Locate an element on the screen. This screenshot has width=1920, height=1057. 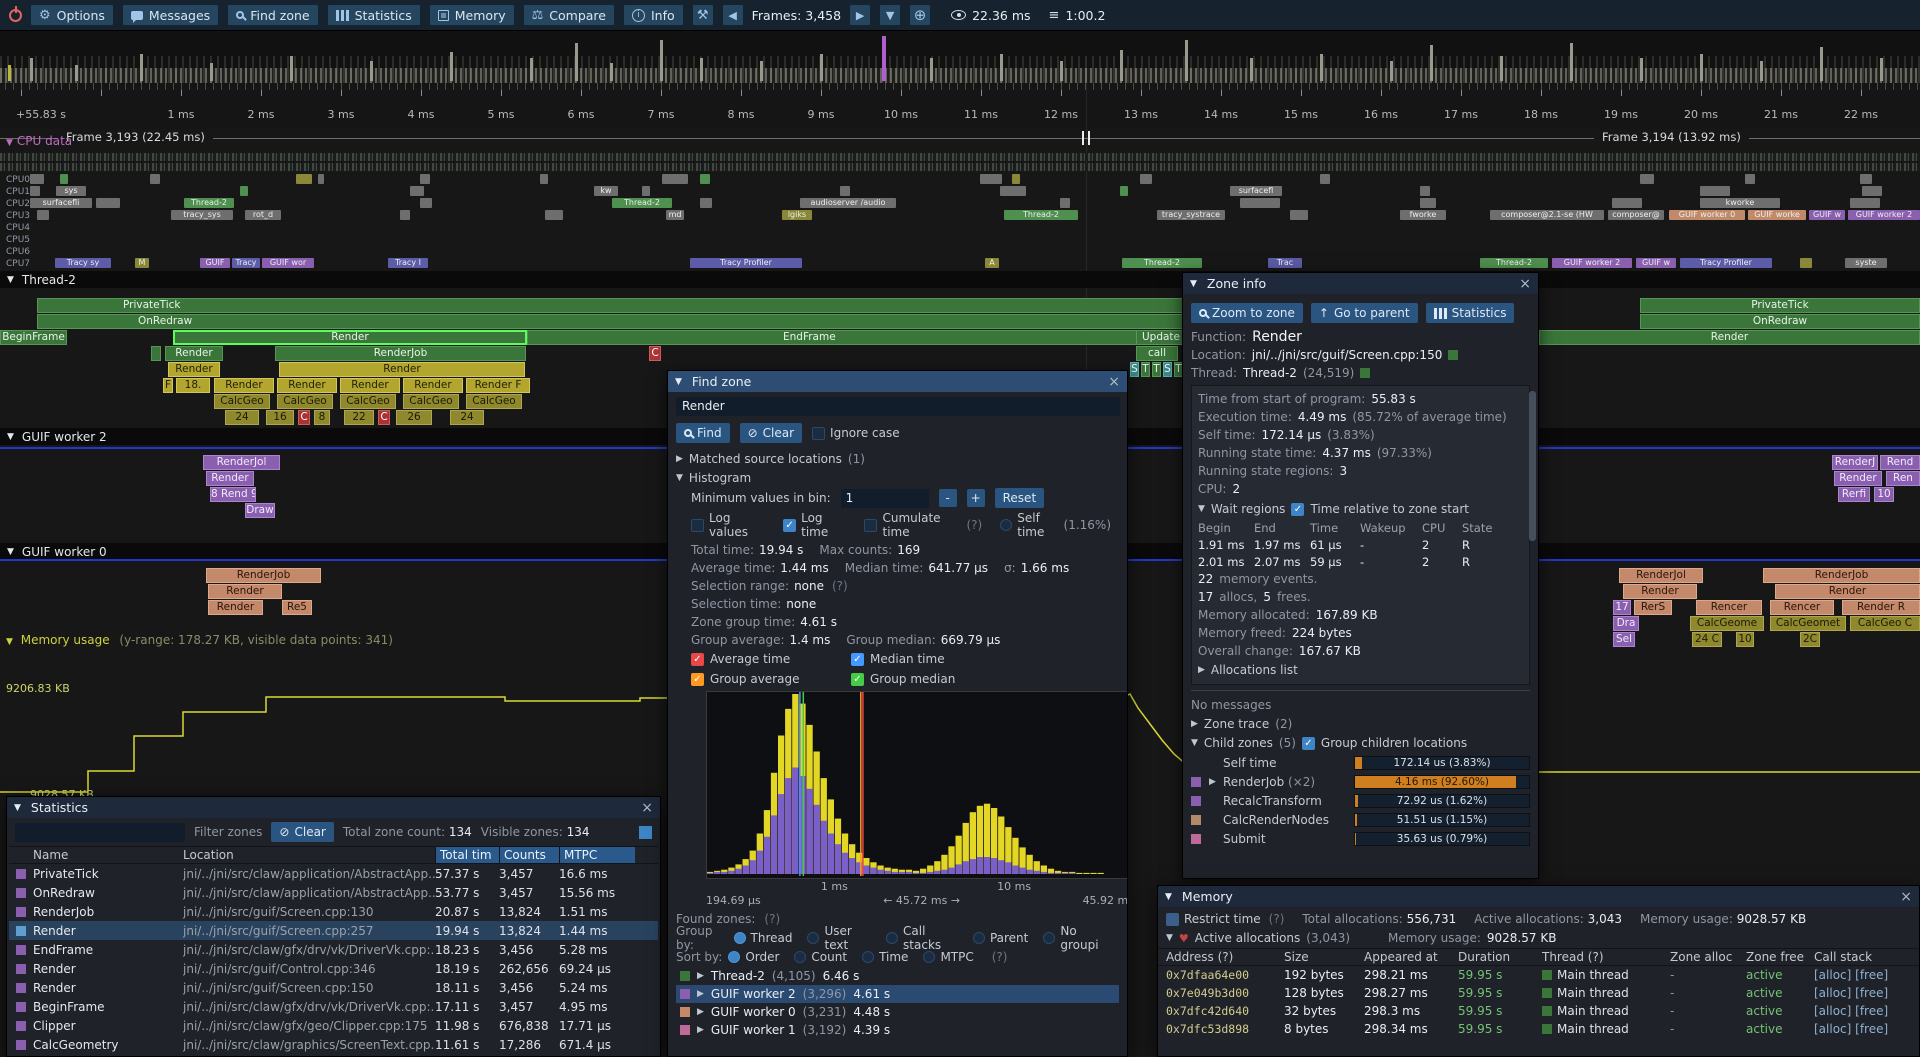
zone-statistics-button: Statistics is located at coordinates (1470, 313).